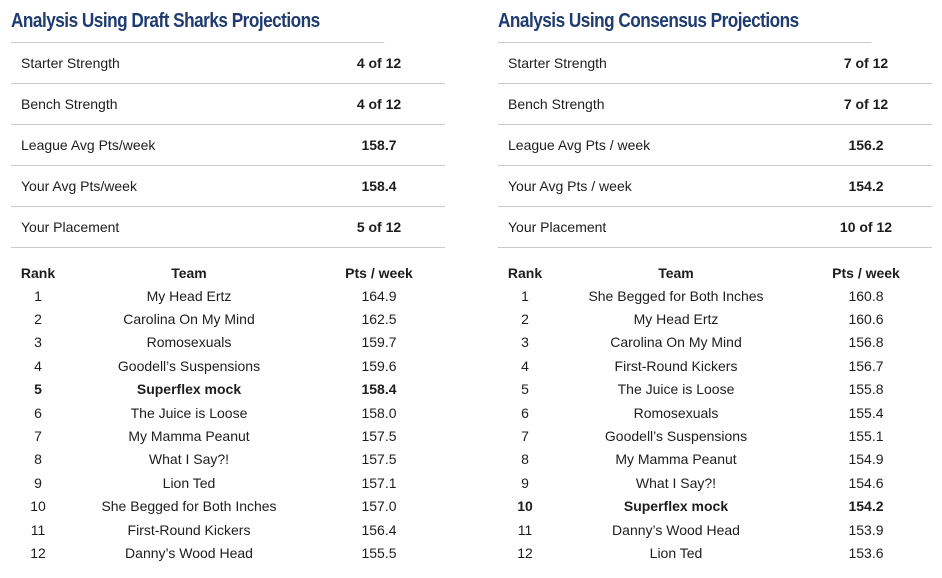  I want to click on table-row: 12 Lion Ted 153.6, so click(715, 552).